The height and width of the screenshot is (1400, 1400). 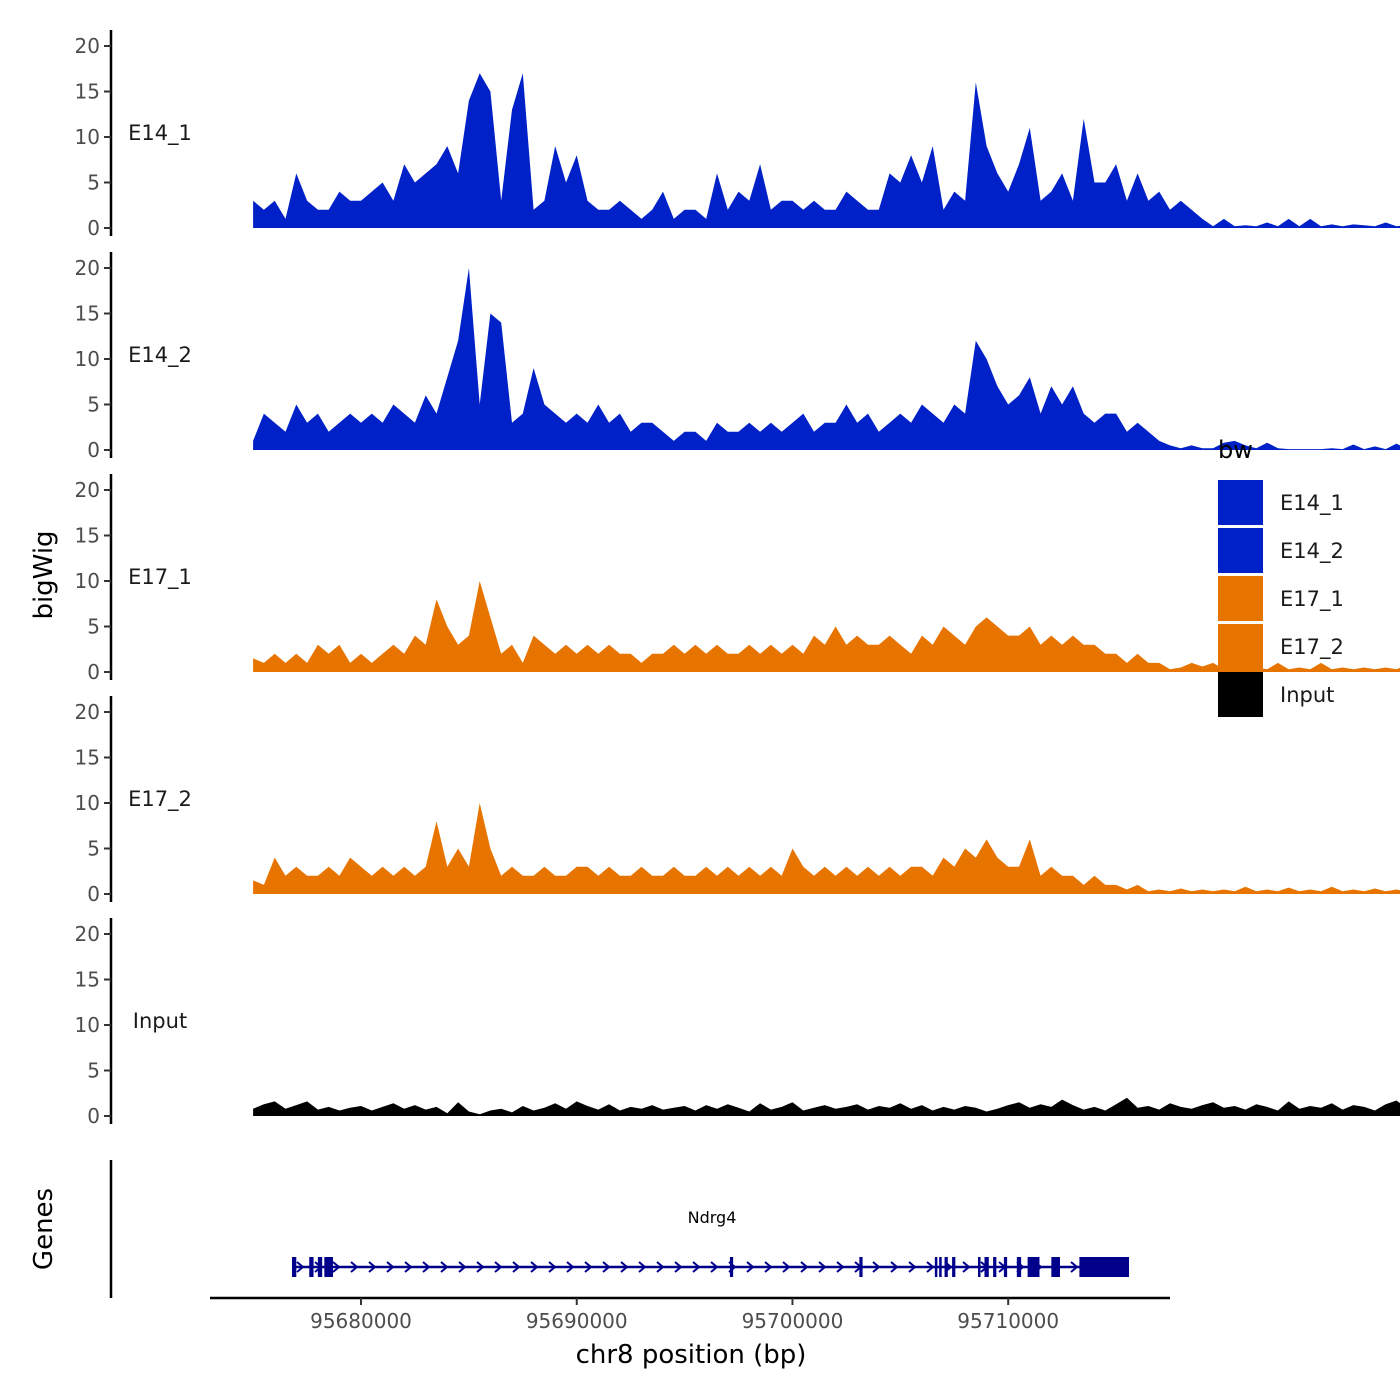 I want to click on x-axis: 95680000 95690000 95700000 95710000, so click(x=690, y=1314).